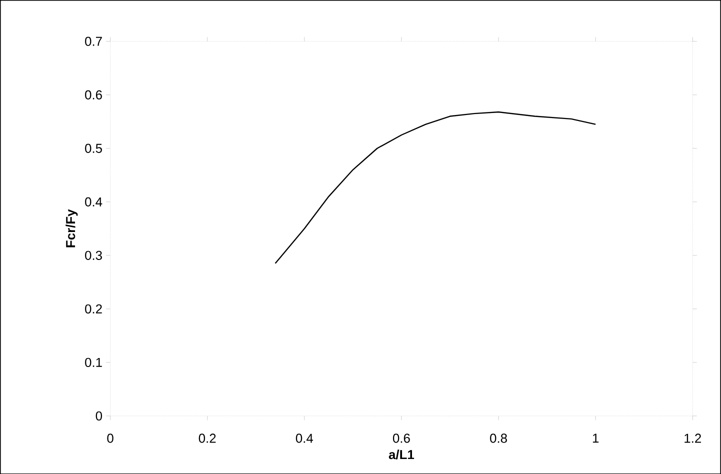 The image size is (721, 474). Describe the element at coordinates (207, 438) in the screenshot. I see `x-tick-label: 0.2` at that location.